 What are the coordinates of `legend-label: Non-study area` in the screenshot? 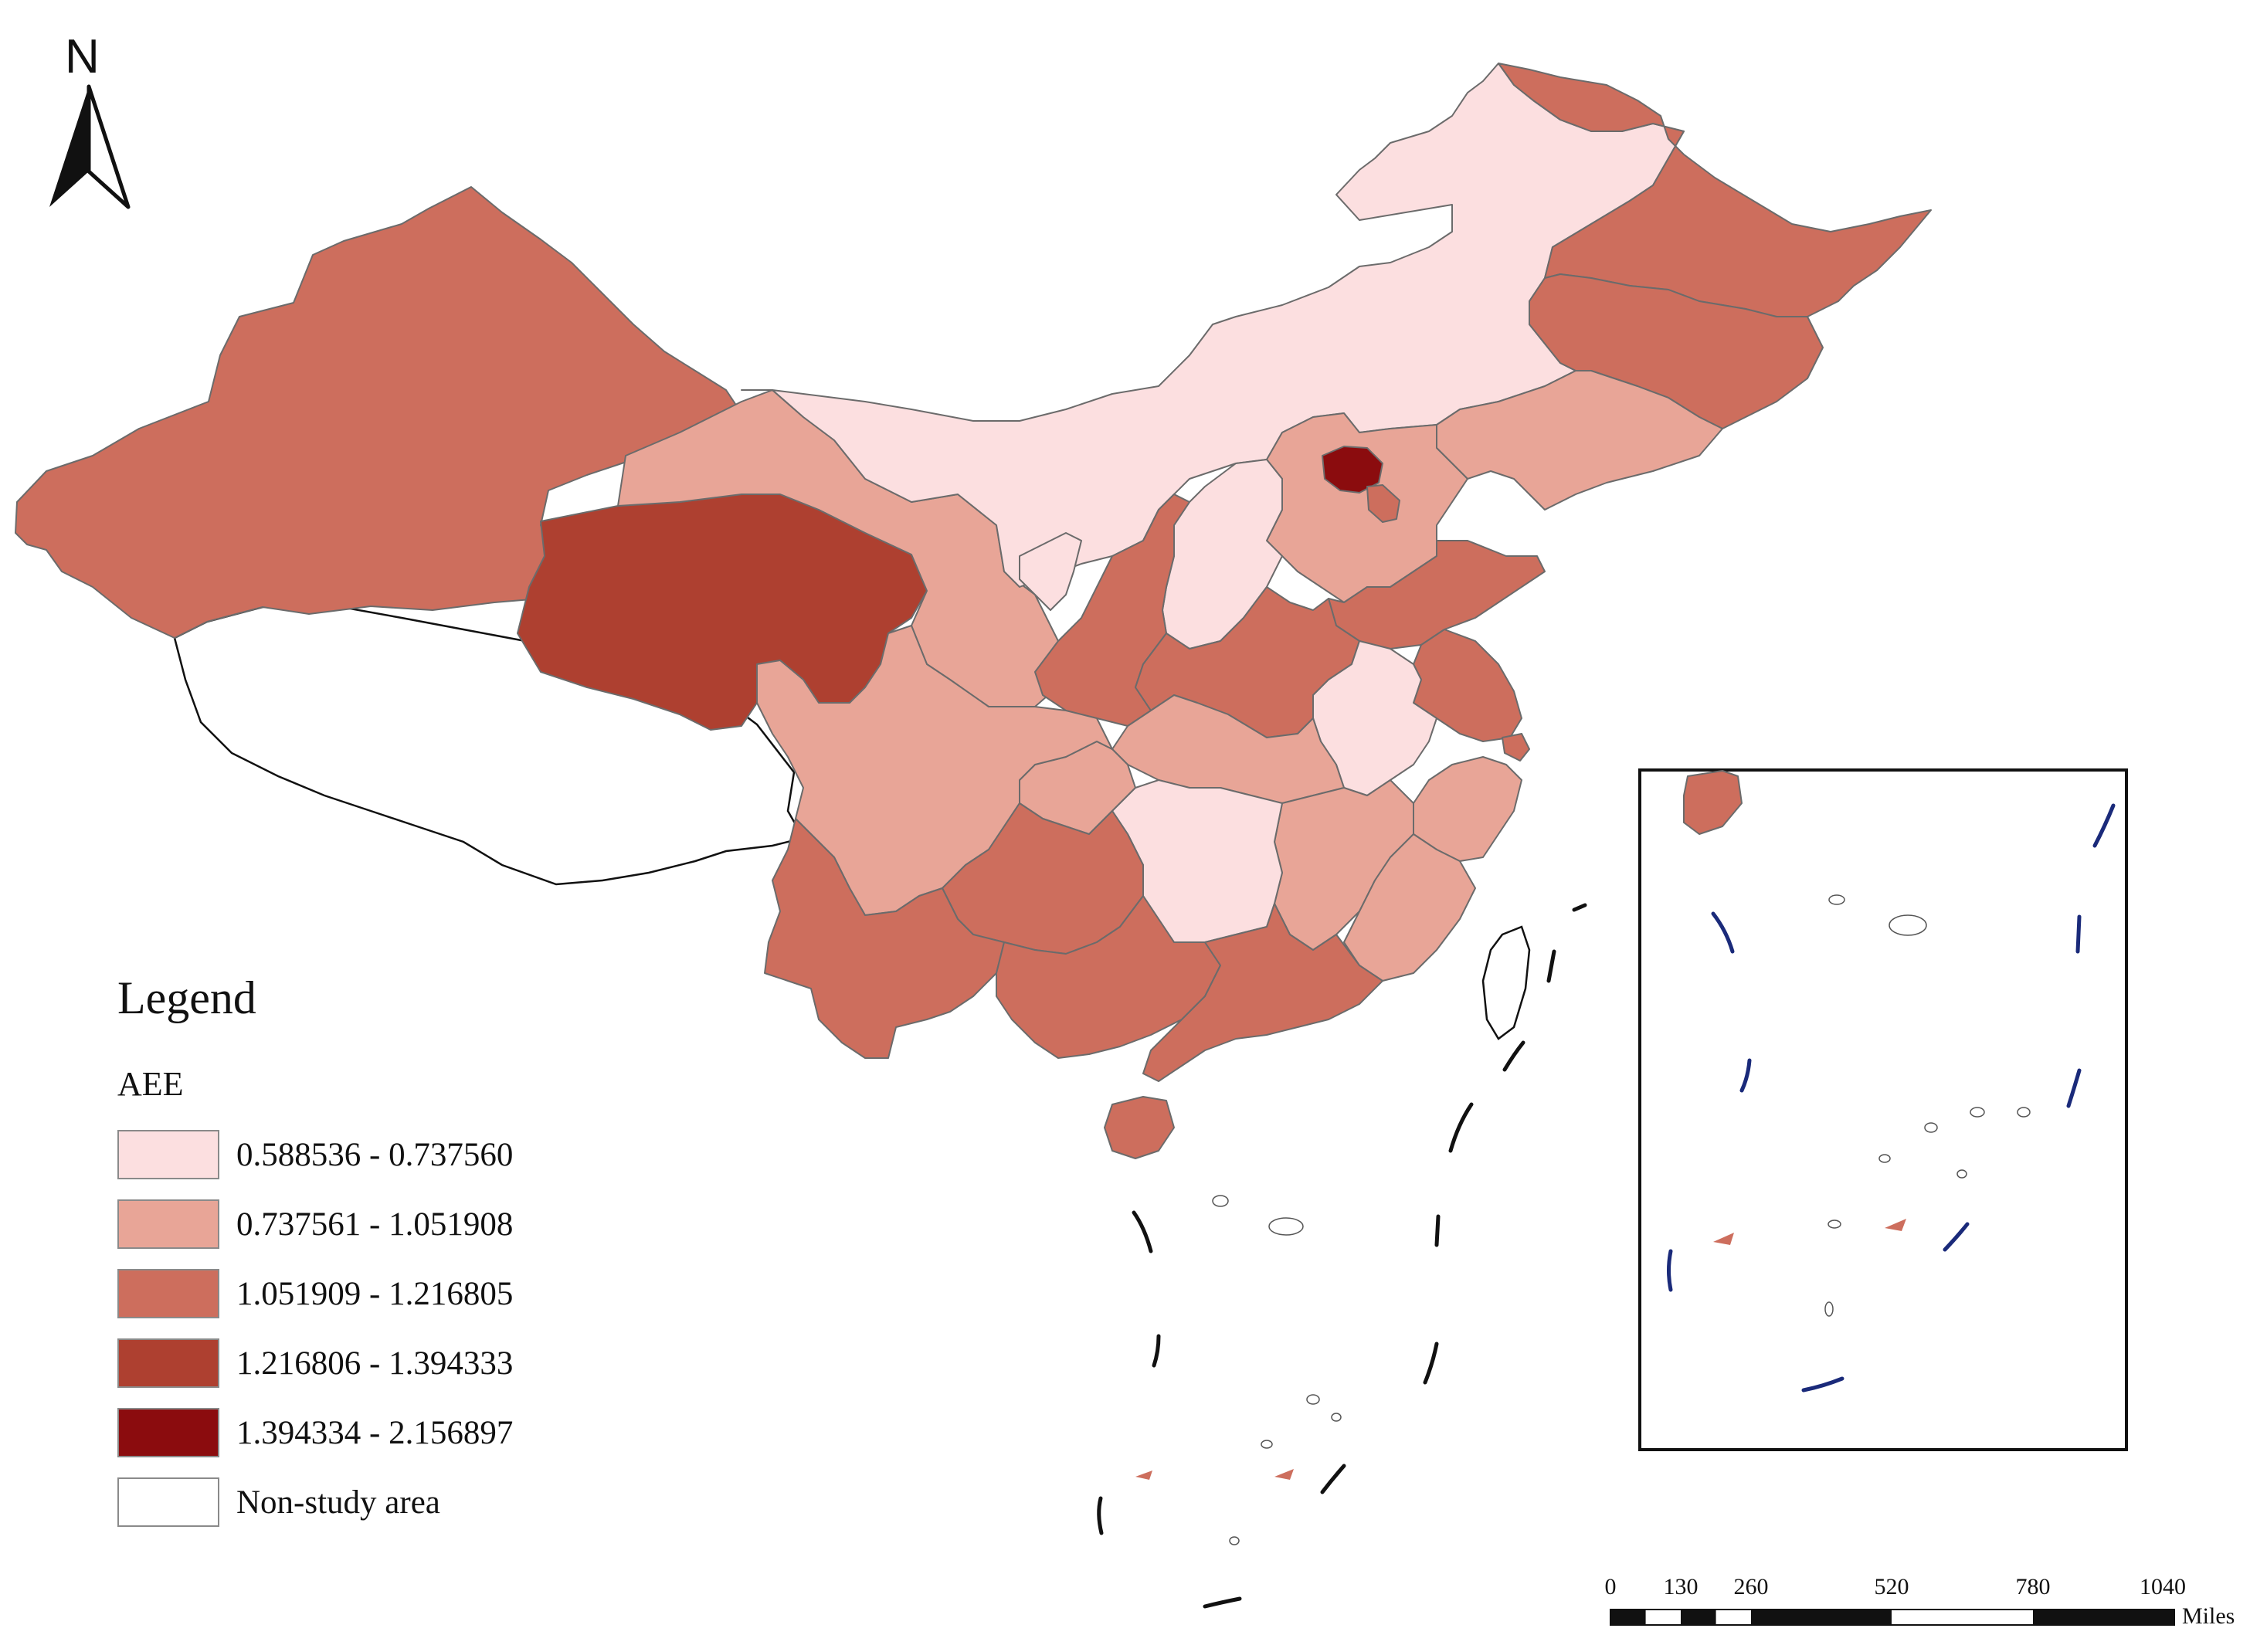 It's located at (338, 1502).